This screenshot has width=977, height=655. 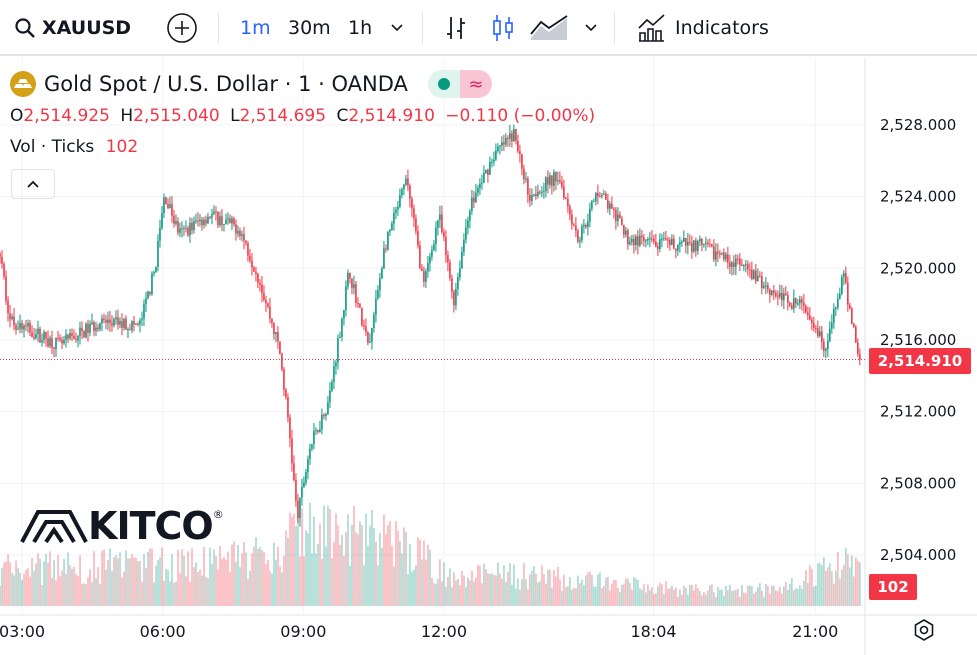 I want to click on bar-style-button, so click(x=456, y=28).